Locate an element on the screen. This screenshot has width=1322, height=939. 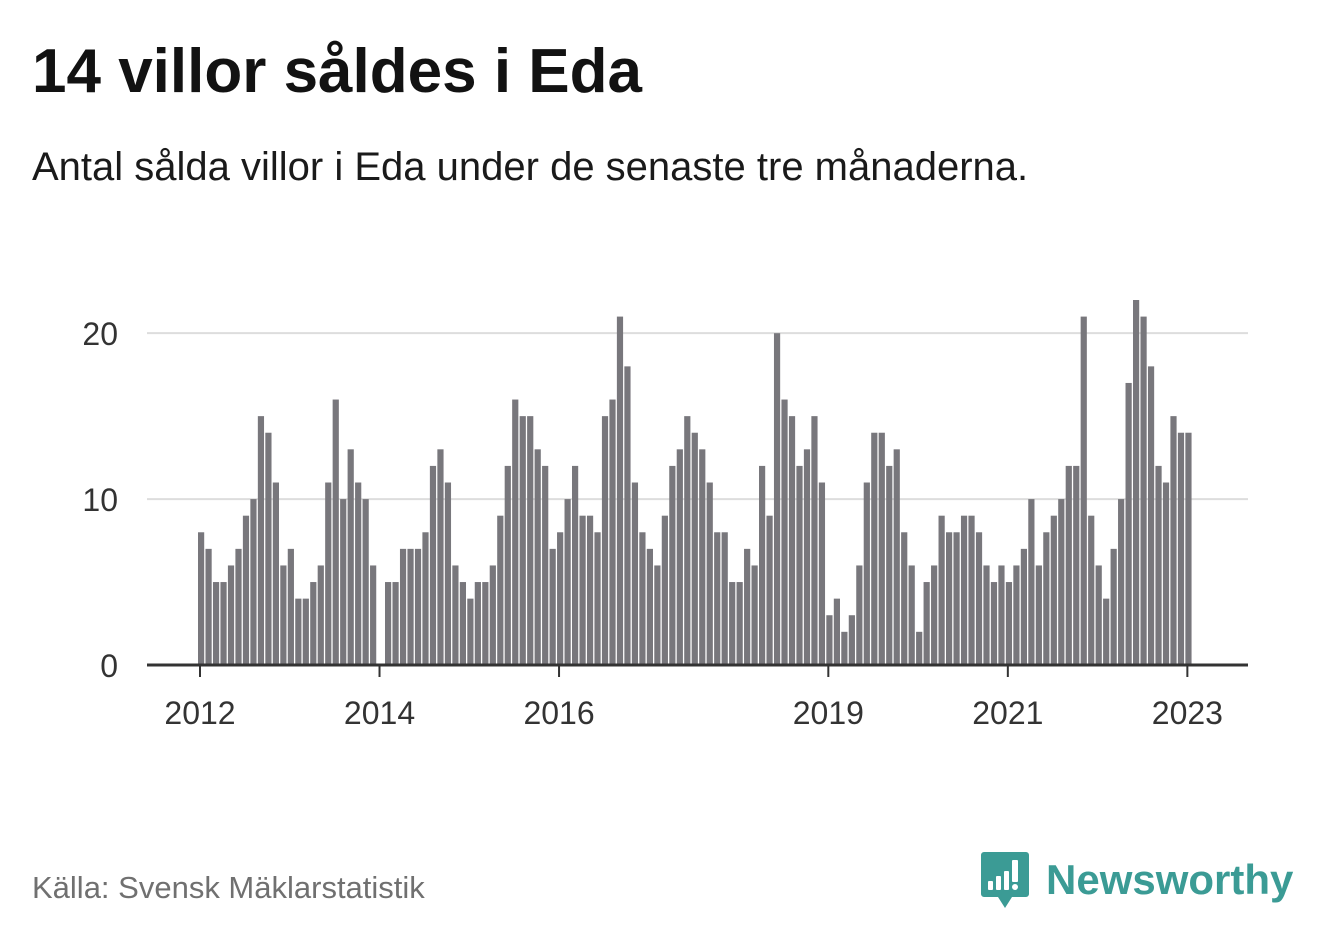
chart-title: 14 villor såldes i Eda is located at coordinates (337, 71).